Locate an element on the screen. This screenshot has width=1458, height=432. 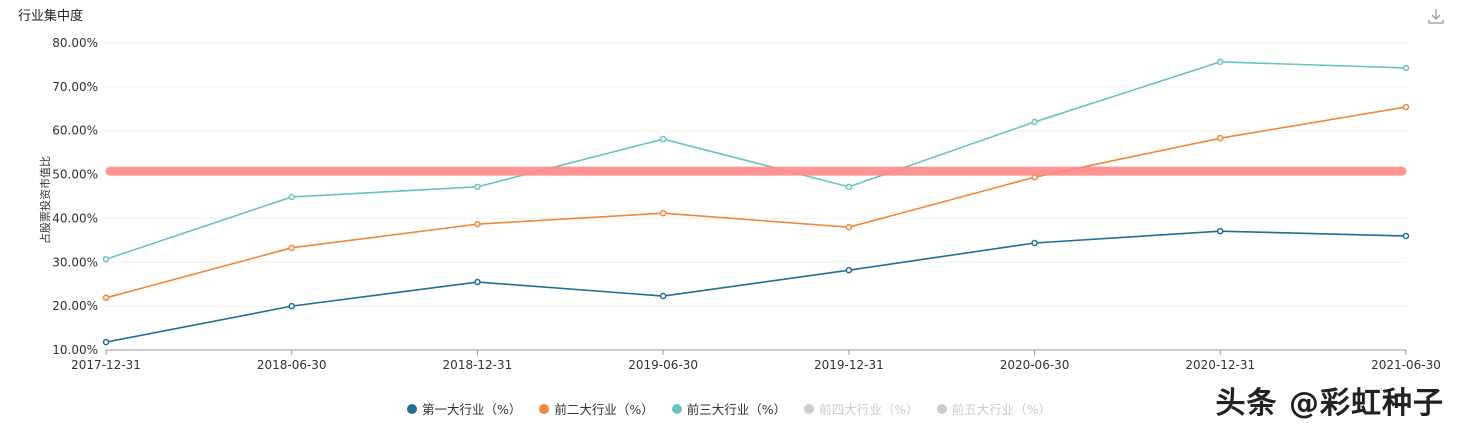
x-tick-label: 2017-12-31 is located at coordinates (106, 365).